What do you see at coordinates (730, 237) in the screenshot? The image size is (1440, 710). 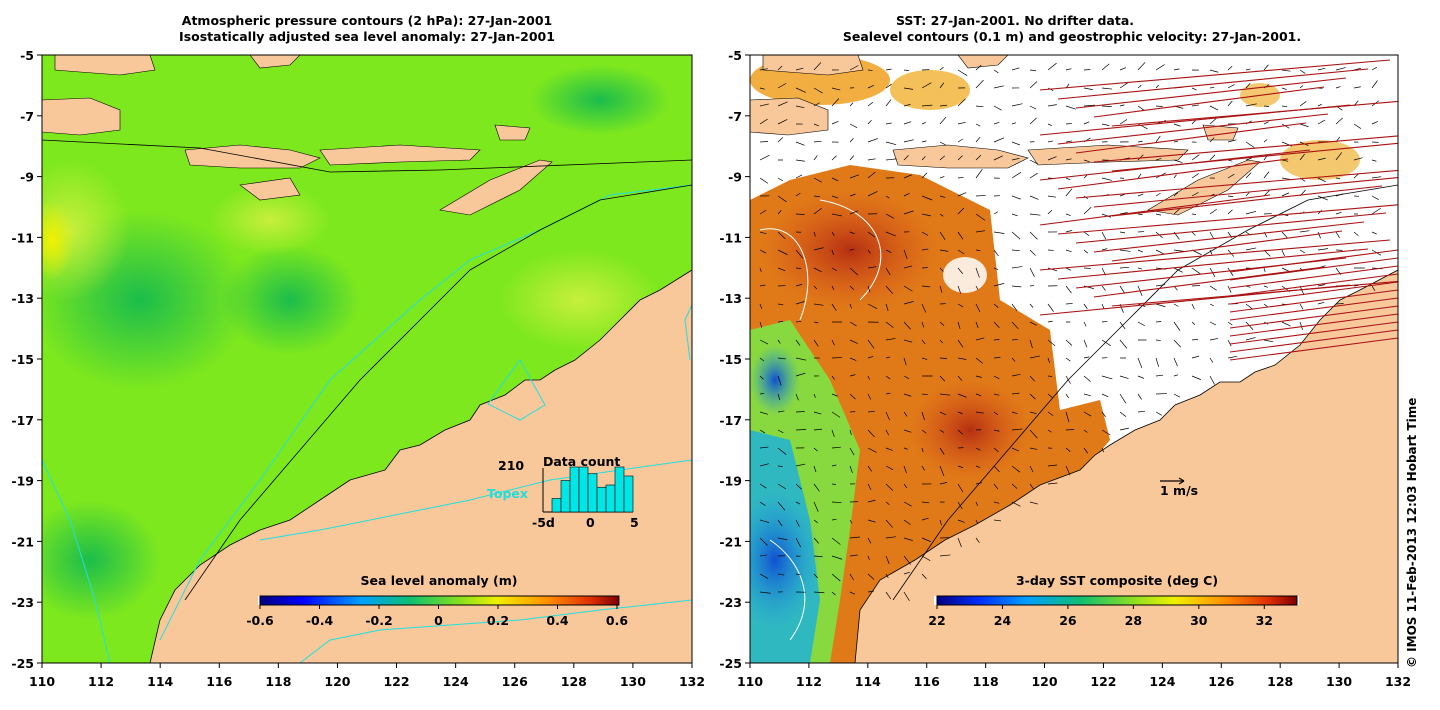 I see `lat-tick-label: -11` at bounding box center [730, 237].